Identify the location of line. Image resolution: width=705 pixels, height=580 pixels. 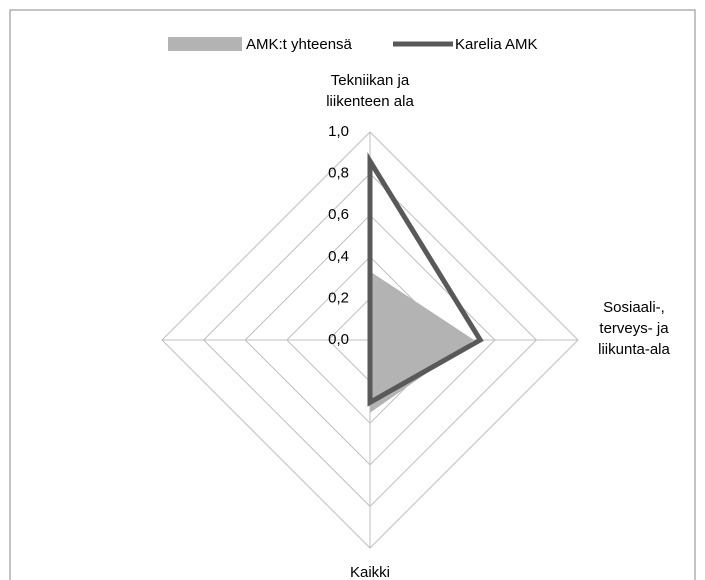
(425, 279).